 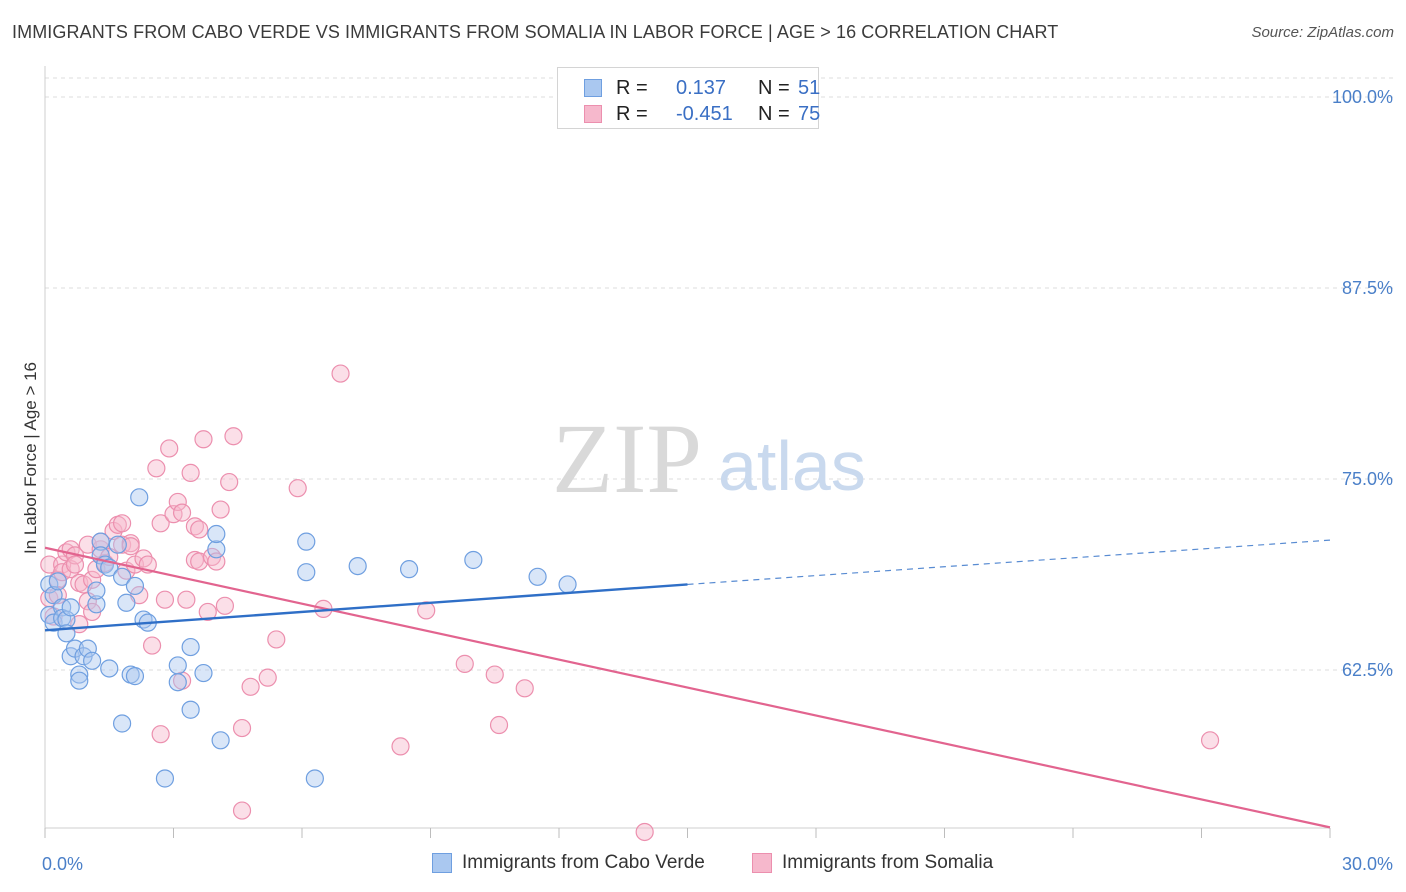 What do you see at coordinates (704, 113) in the screenshot?
I see `legend-r-value: -0.451` at bounding box center [704, 113].